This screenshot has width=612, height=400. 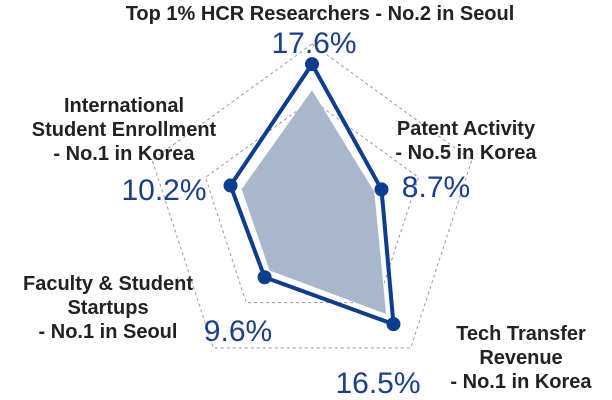 I want to click on axis-label-4: Faculty & Student Startups - No.1 in Seoul, so click(x=108, y=308).